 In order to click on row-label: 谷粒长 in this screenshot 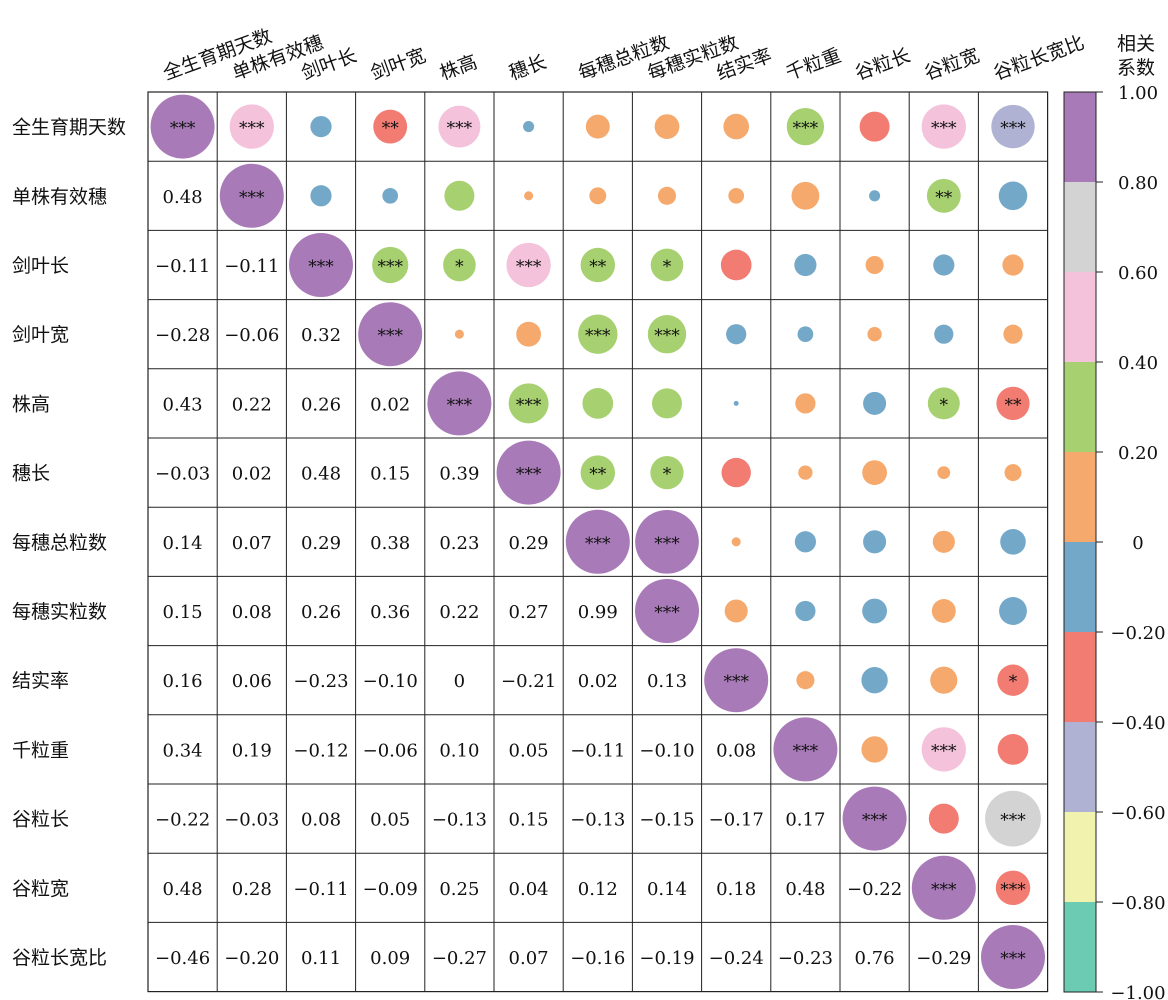, I will do `click(40, 820)`.